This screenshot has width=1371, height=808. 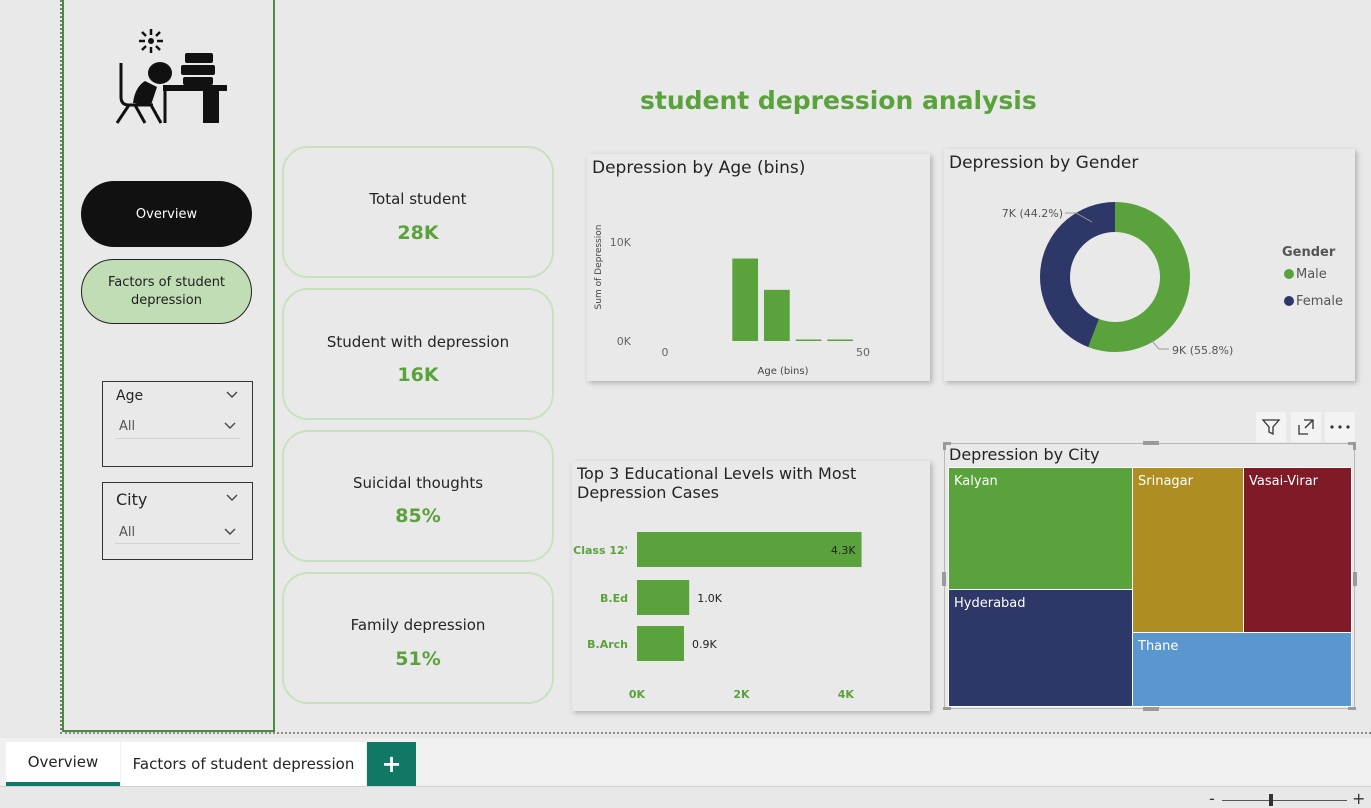 I want to click on zoom-slider-track, so click(x=1284, y=800).